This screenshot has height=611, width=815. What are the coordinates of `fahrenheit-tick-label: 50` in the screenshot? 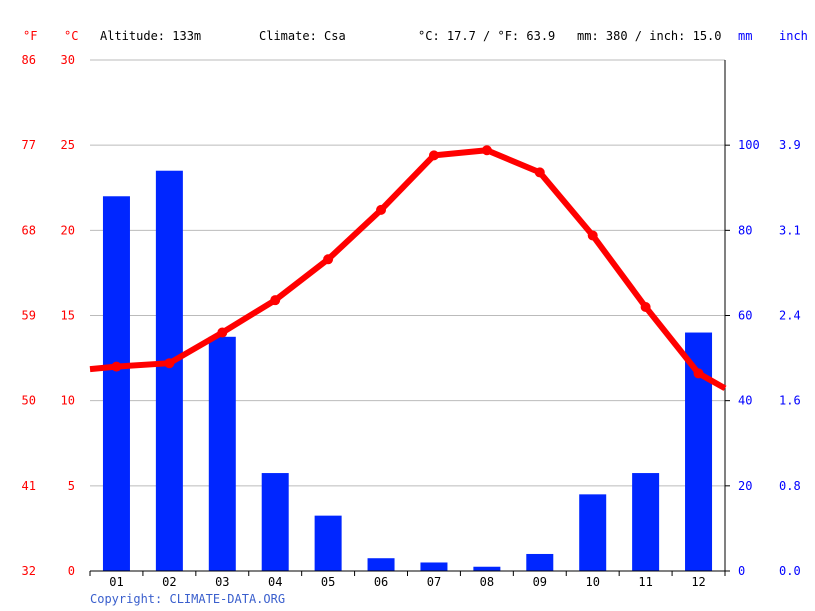 It's located at (29, 401).